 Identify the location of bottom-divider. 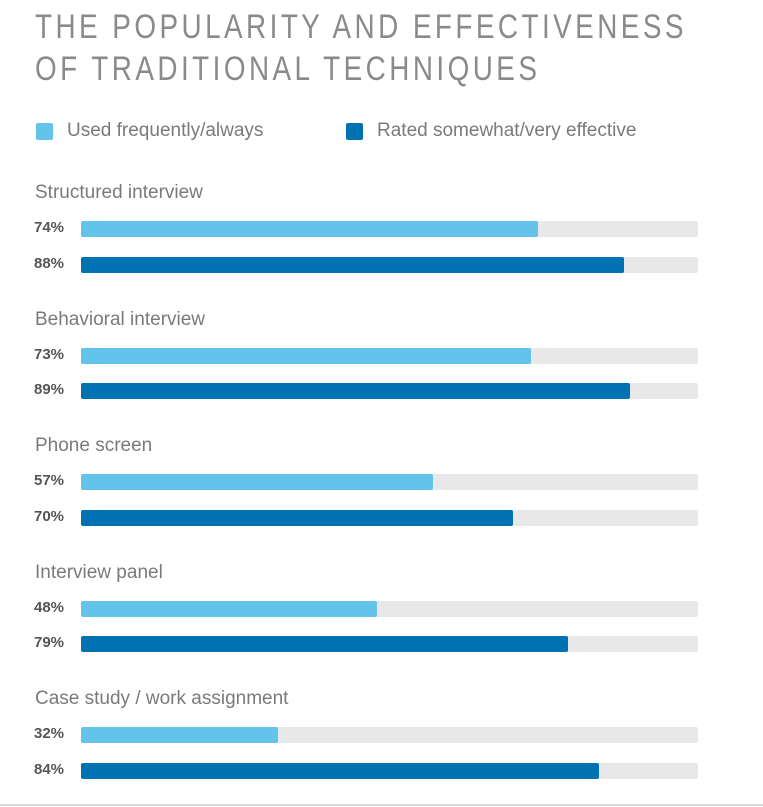
(381, 805).